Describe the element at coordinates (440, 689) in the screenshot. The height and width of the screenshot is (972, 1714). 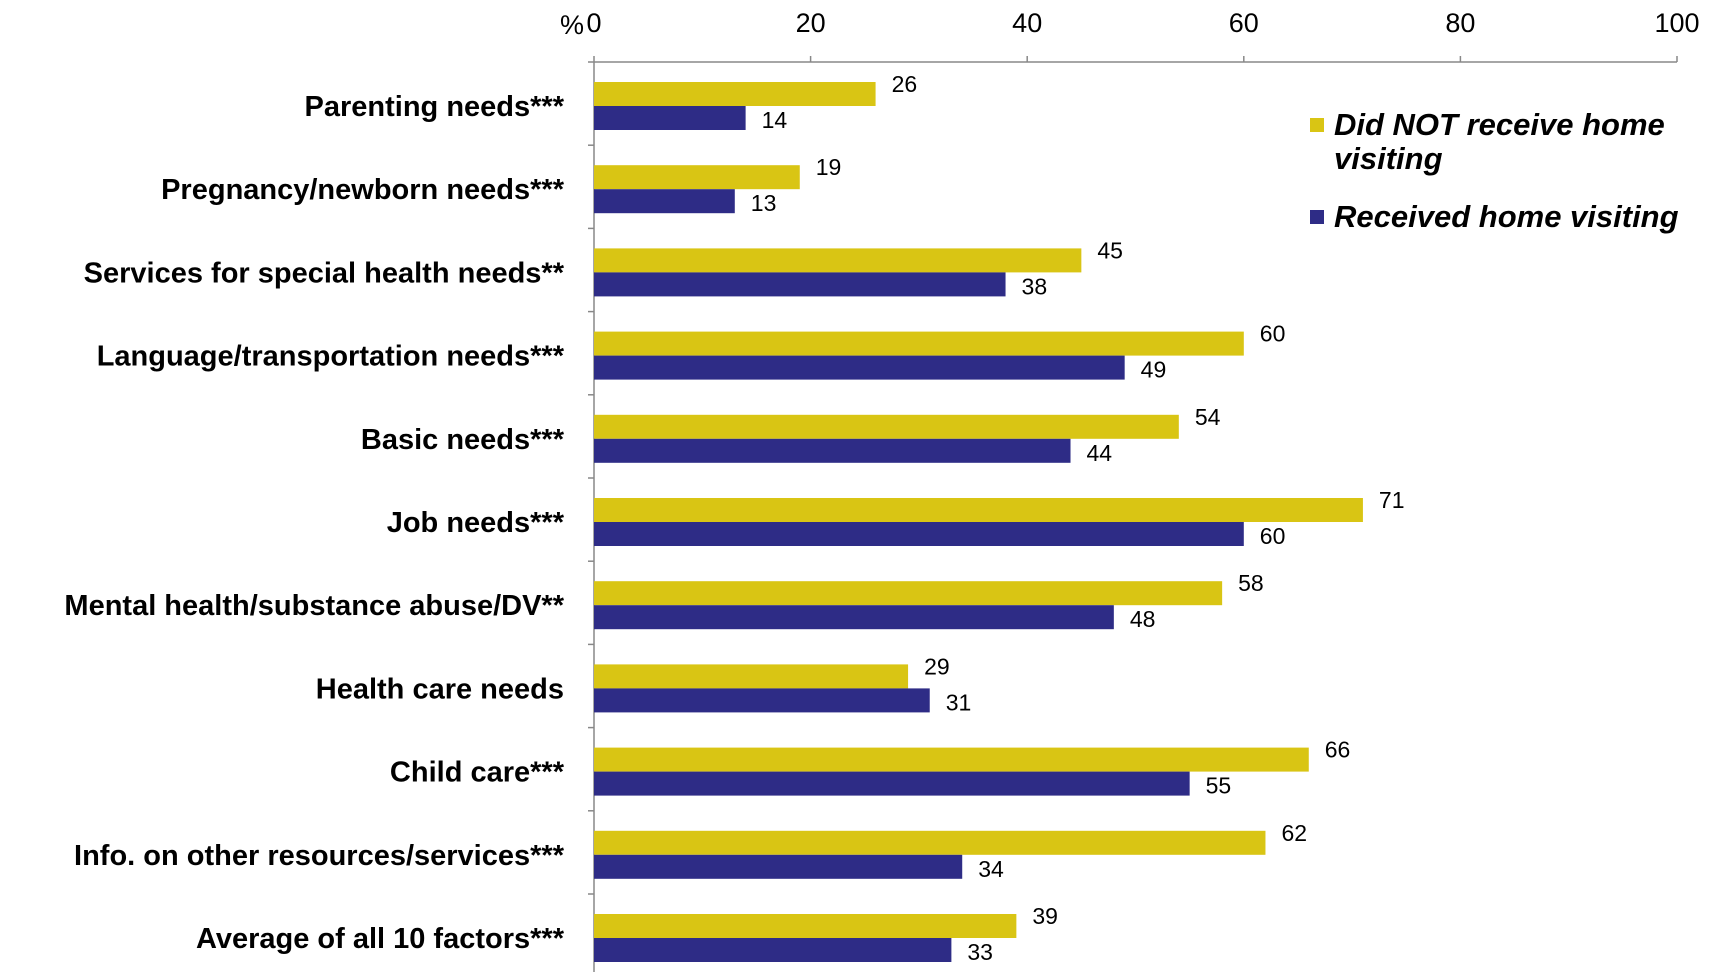
I see `category-label: Health care needs` at that location.